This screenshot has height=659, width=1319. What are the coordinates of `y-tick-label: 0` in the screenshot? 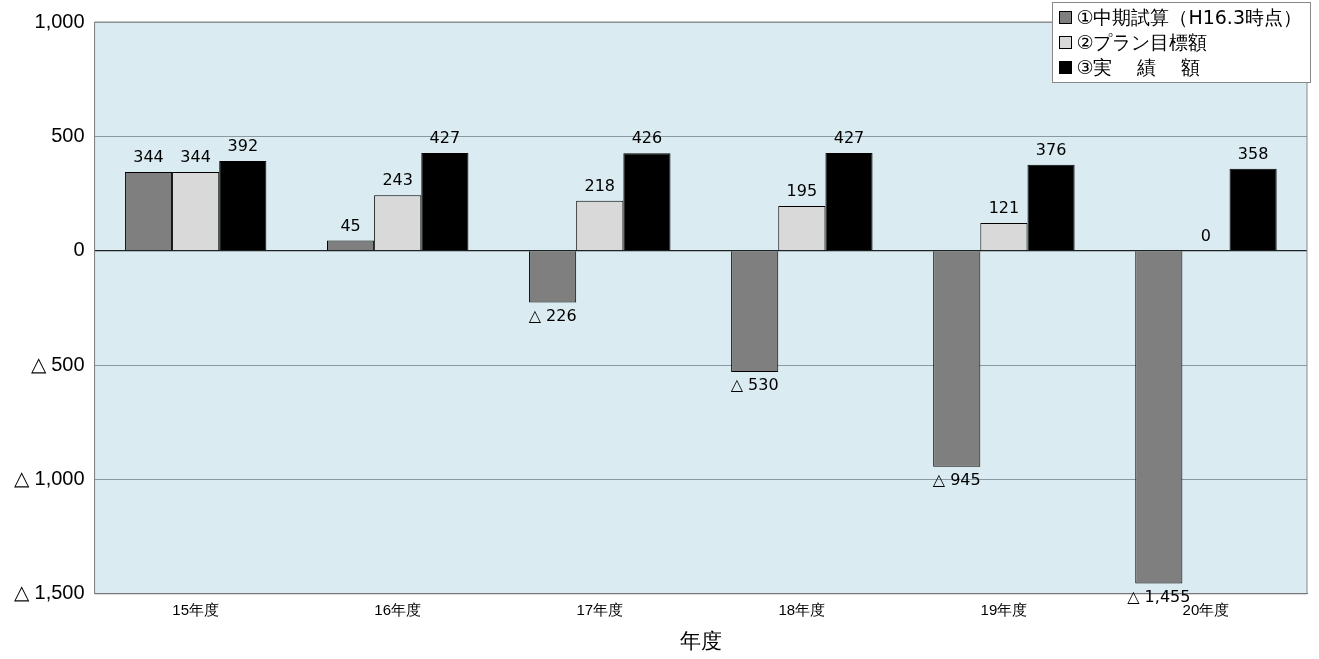 It's located at (79, 249).